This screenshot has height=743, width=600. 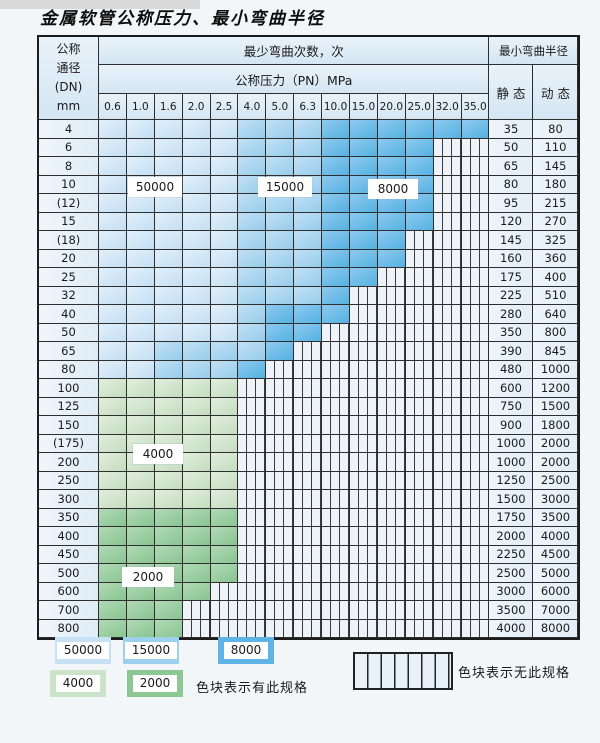 I want to click on static-value-cell: 1250, so click(x=511, y=480).